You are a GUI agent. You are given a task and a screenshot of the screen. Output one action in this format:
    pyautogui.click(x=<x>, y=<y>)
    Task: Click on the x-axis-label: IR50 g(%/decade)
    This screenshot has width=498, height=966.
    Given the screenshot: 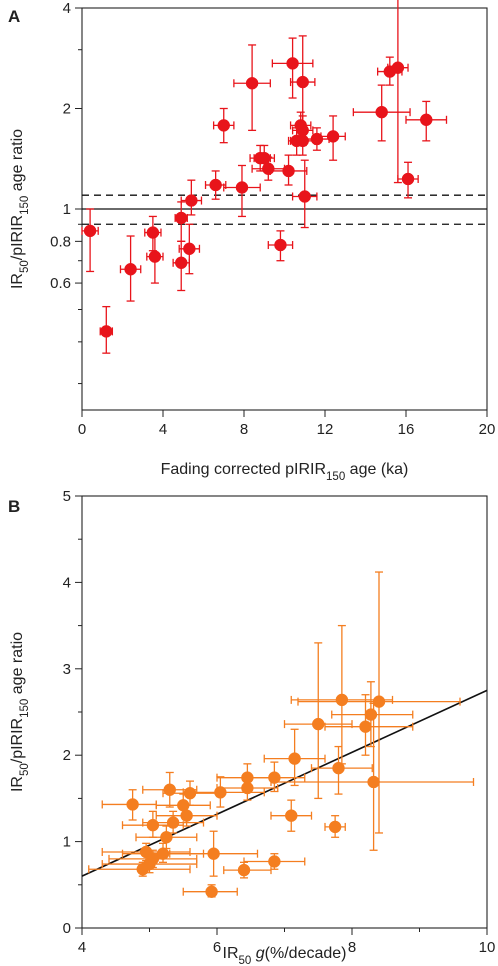 What is the action you would take?
    pyautogui.click(x=285, y=955)
    